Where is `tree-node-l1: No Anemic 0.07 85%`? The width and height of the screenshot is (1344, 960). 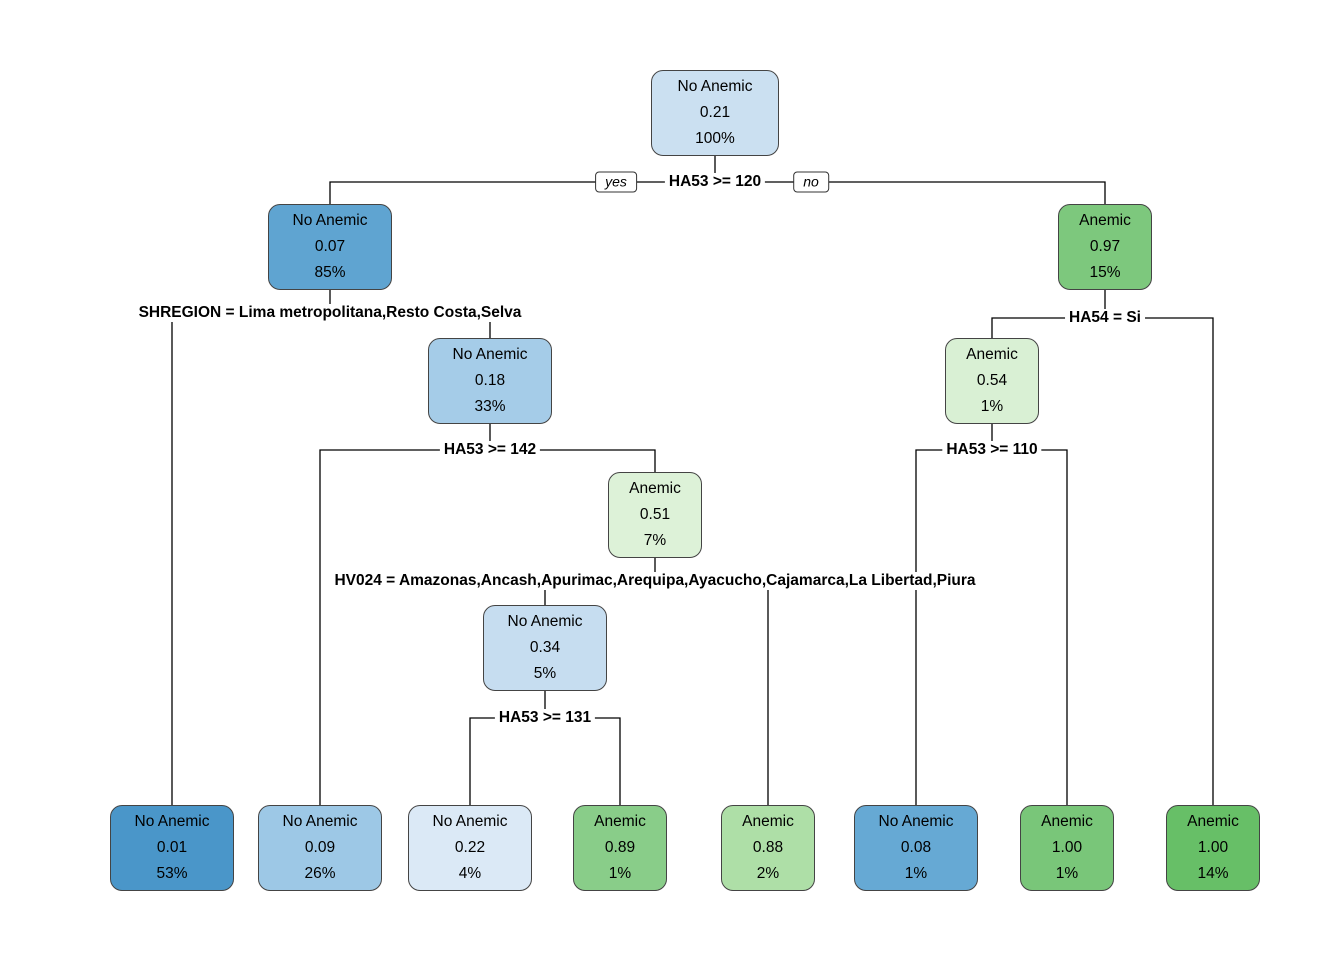
tree-node-l1: No Anemic 0.07 85% is located at coordinates (330, 247).